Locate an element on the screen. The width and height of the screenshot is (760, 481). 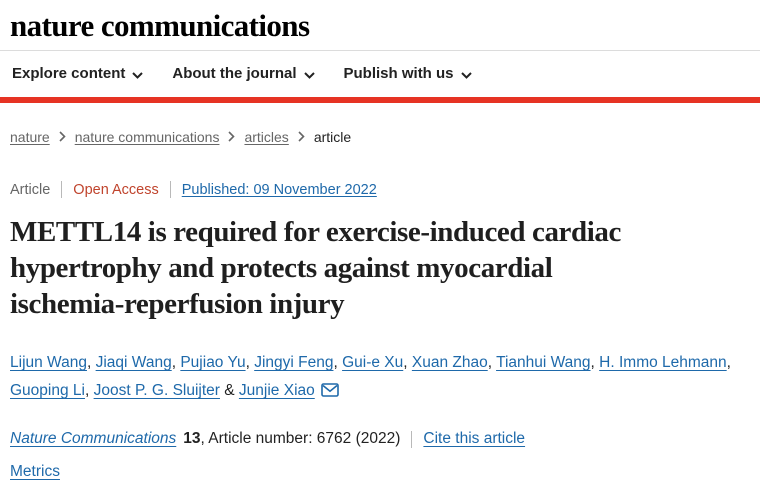
author-item: H. Immo Lehmann, is located at coordinates (665, 362).